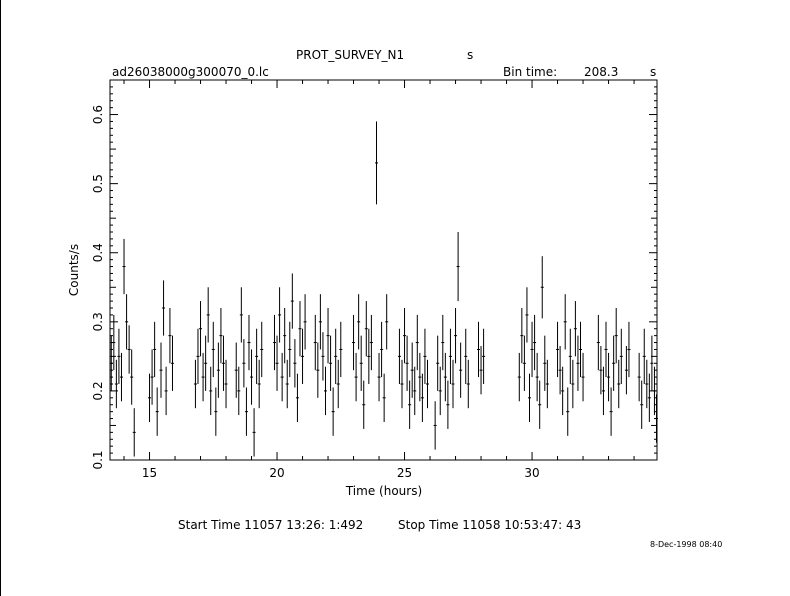 The image size is (790, 596). I want to click on y-tick-label: 0.4, so click(98, 252).